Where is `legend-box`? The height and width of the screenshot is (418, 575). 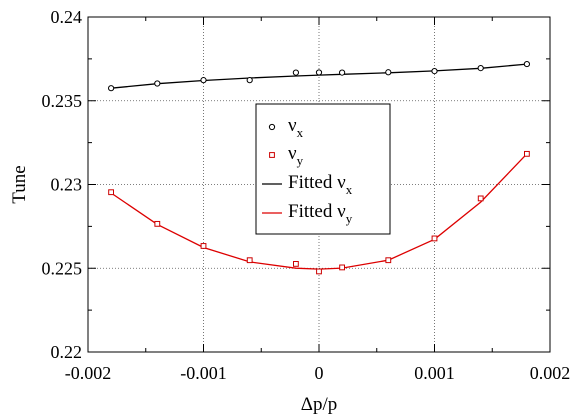 legend-box is located at coordinates (323, 169).